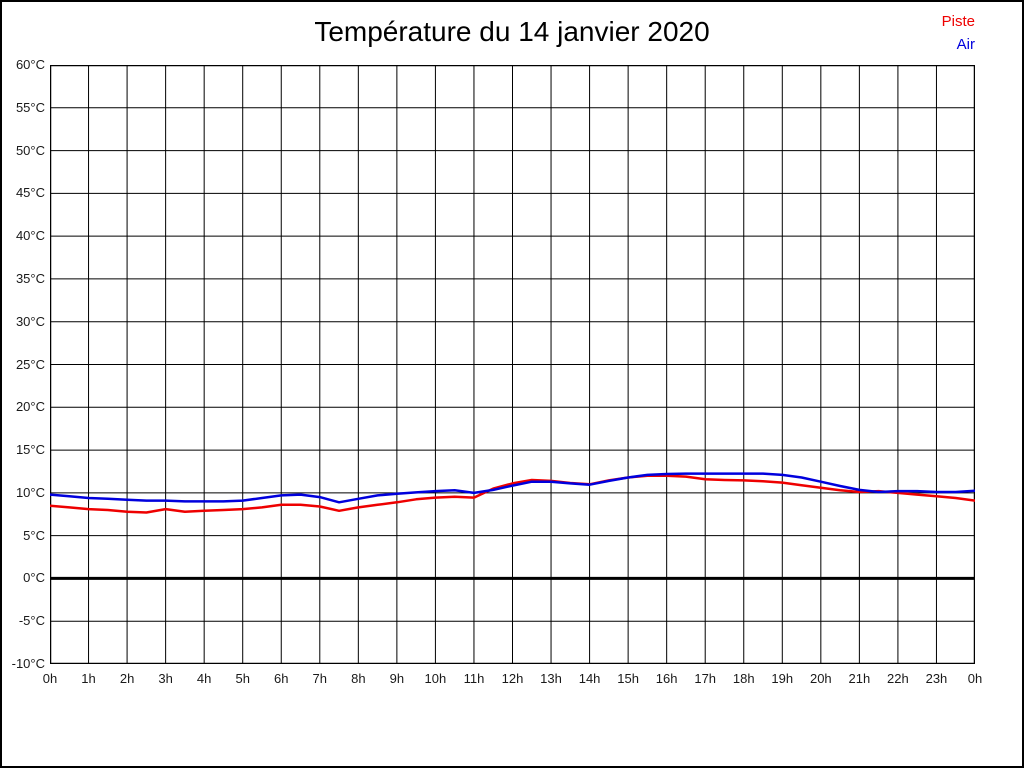  Describe the element at coordinates (958, 33) in the screenshot. I see `legend: Piste Air` at that location.